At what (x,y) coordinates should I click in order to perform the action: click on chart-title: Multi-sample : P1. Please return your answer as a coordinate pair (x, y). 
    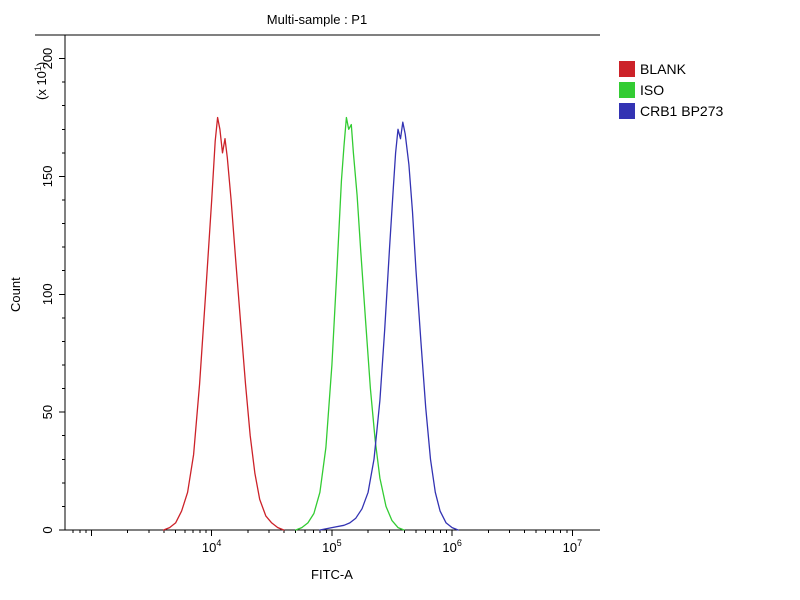
    Looking at the image, I should click on (317, 19).